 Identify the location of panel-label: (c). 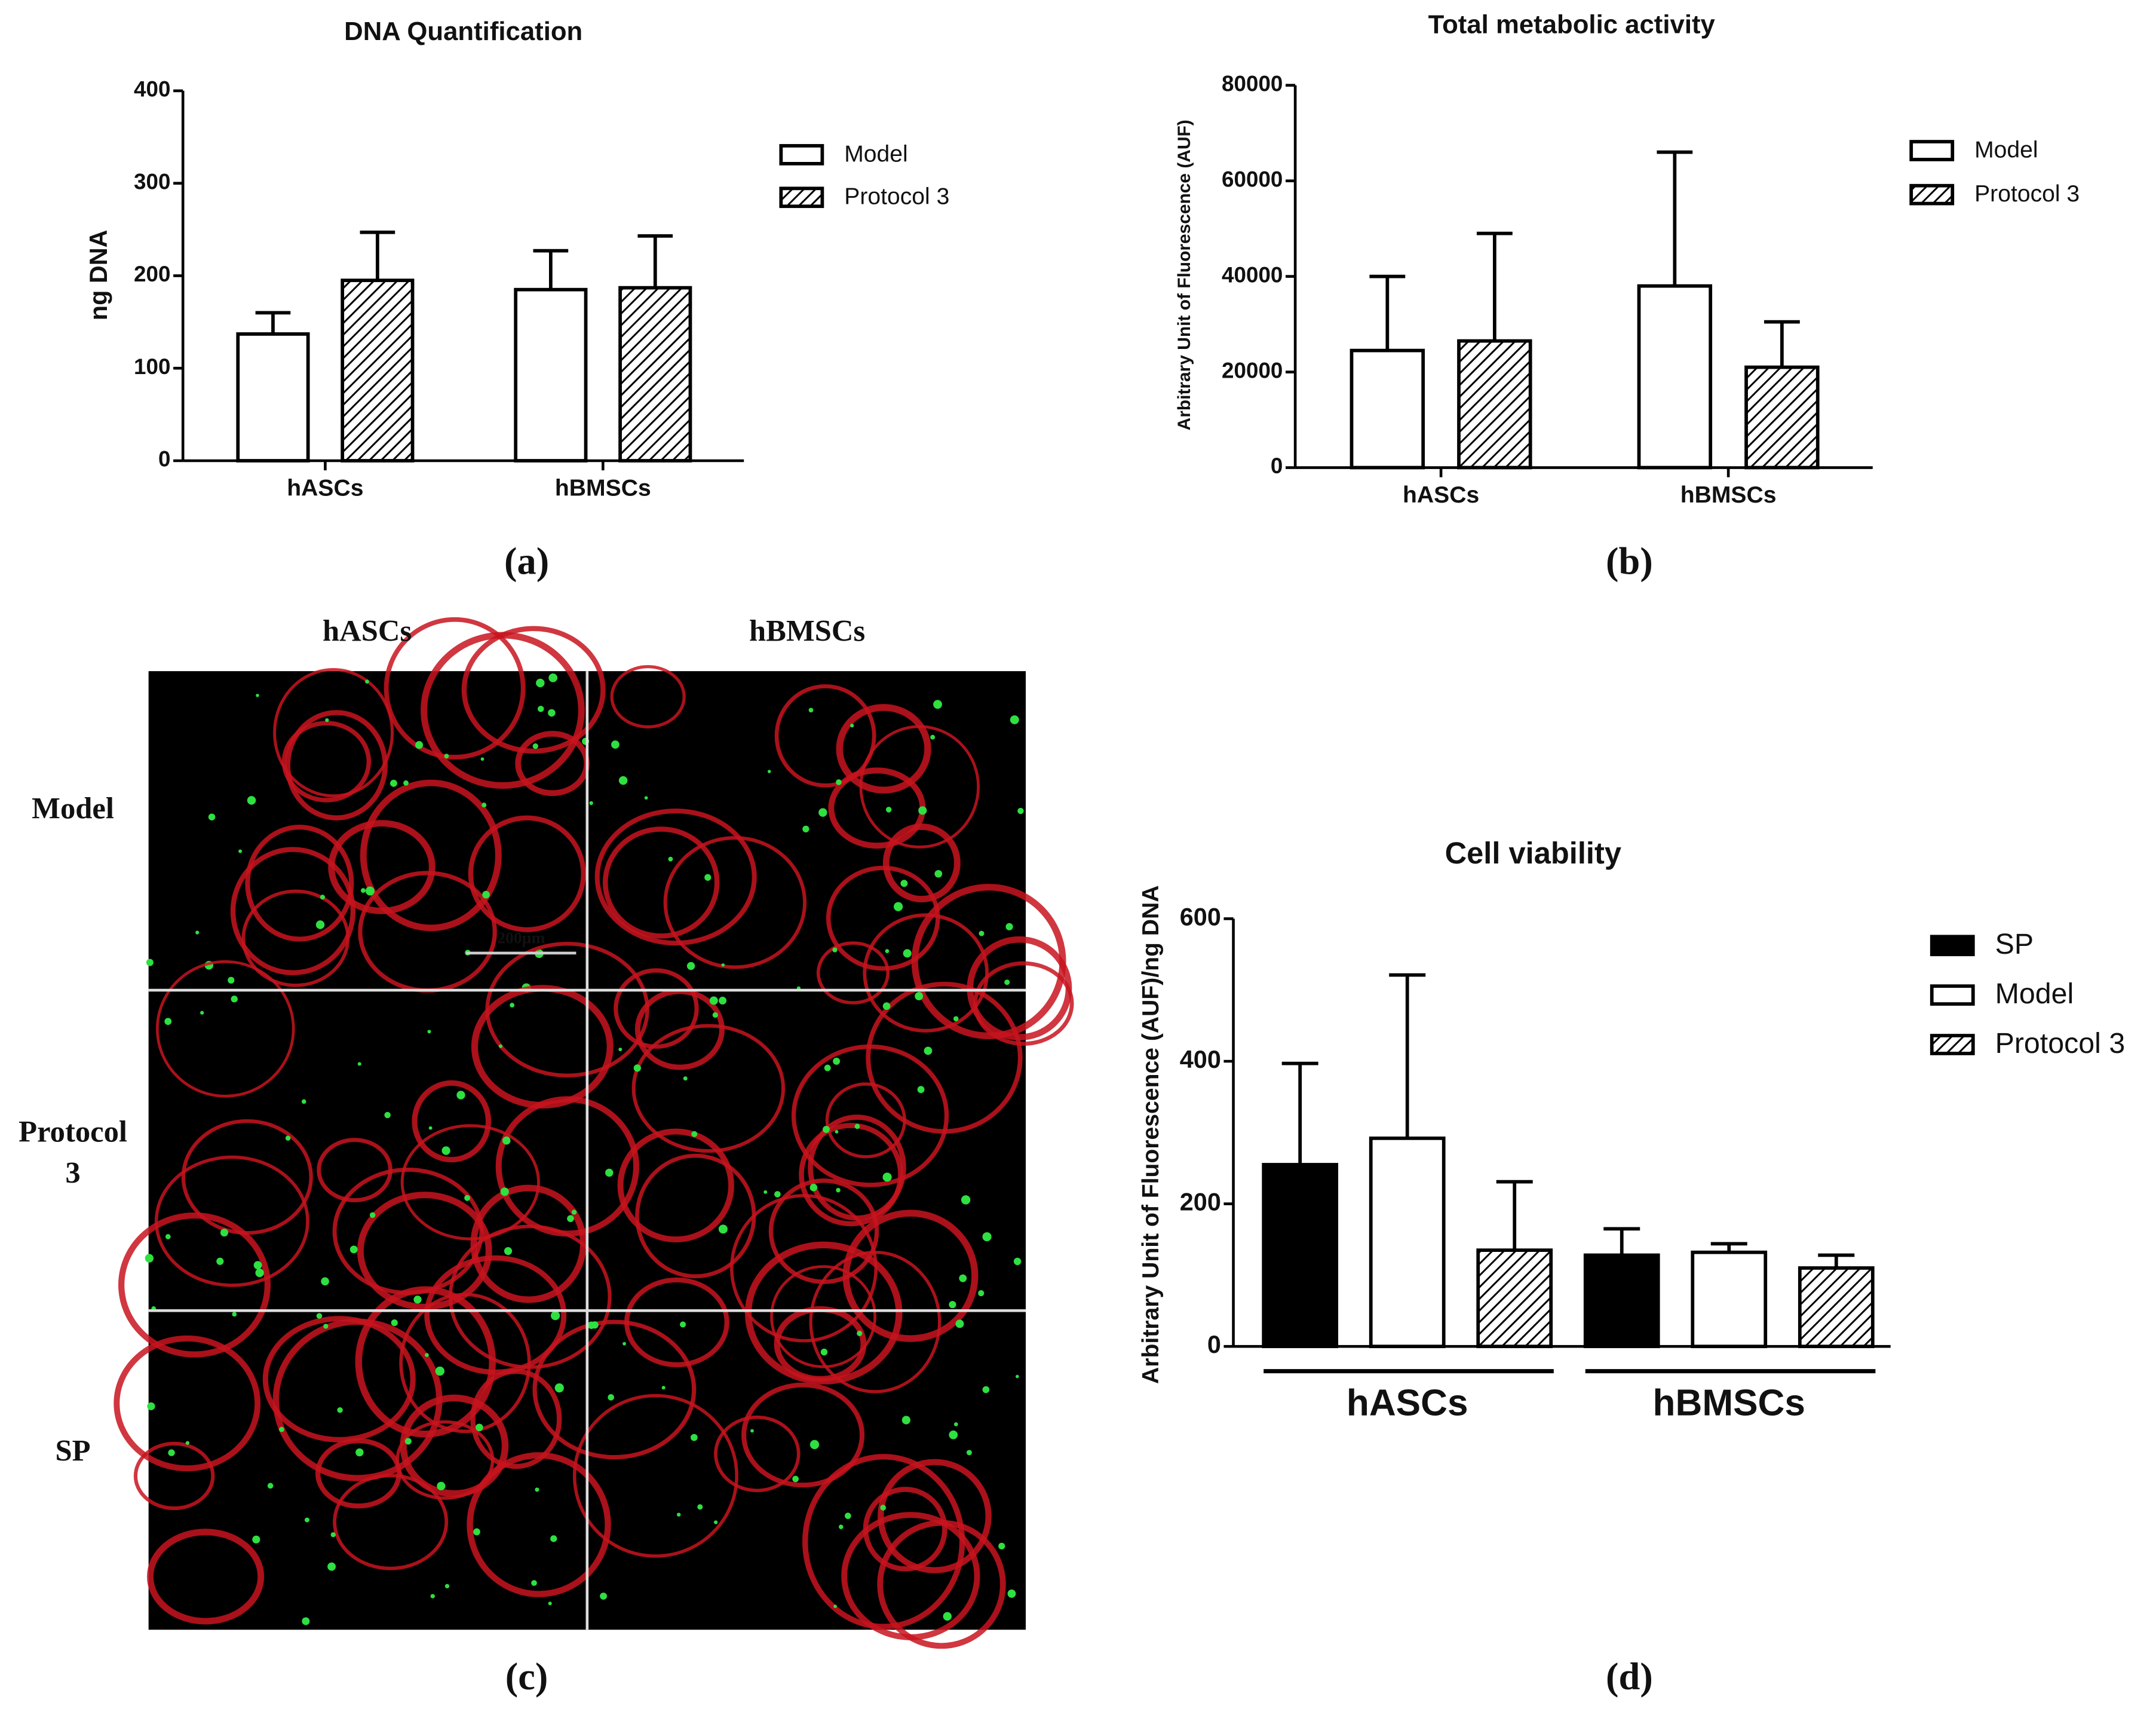
(526, 1677).